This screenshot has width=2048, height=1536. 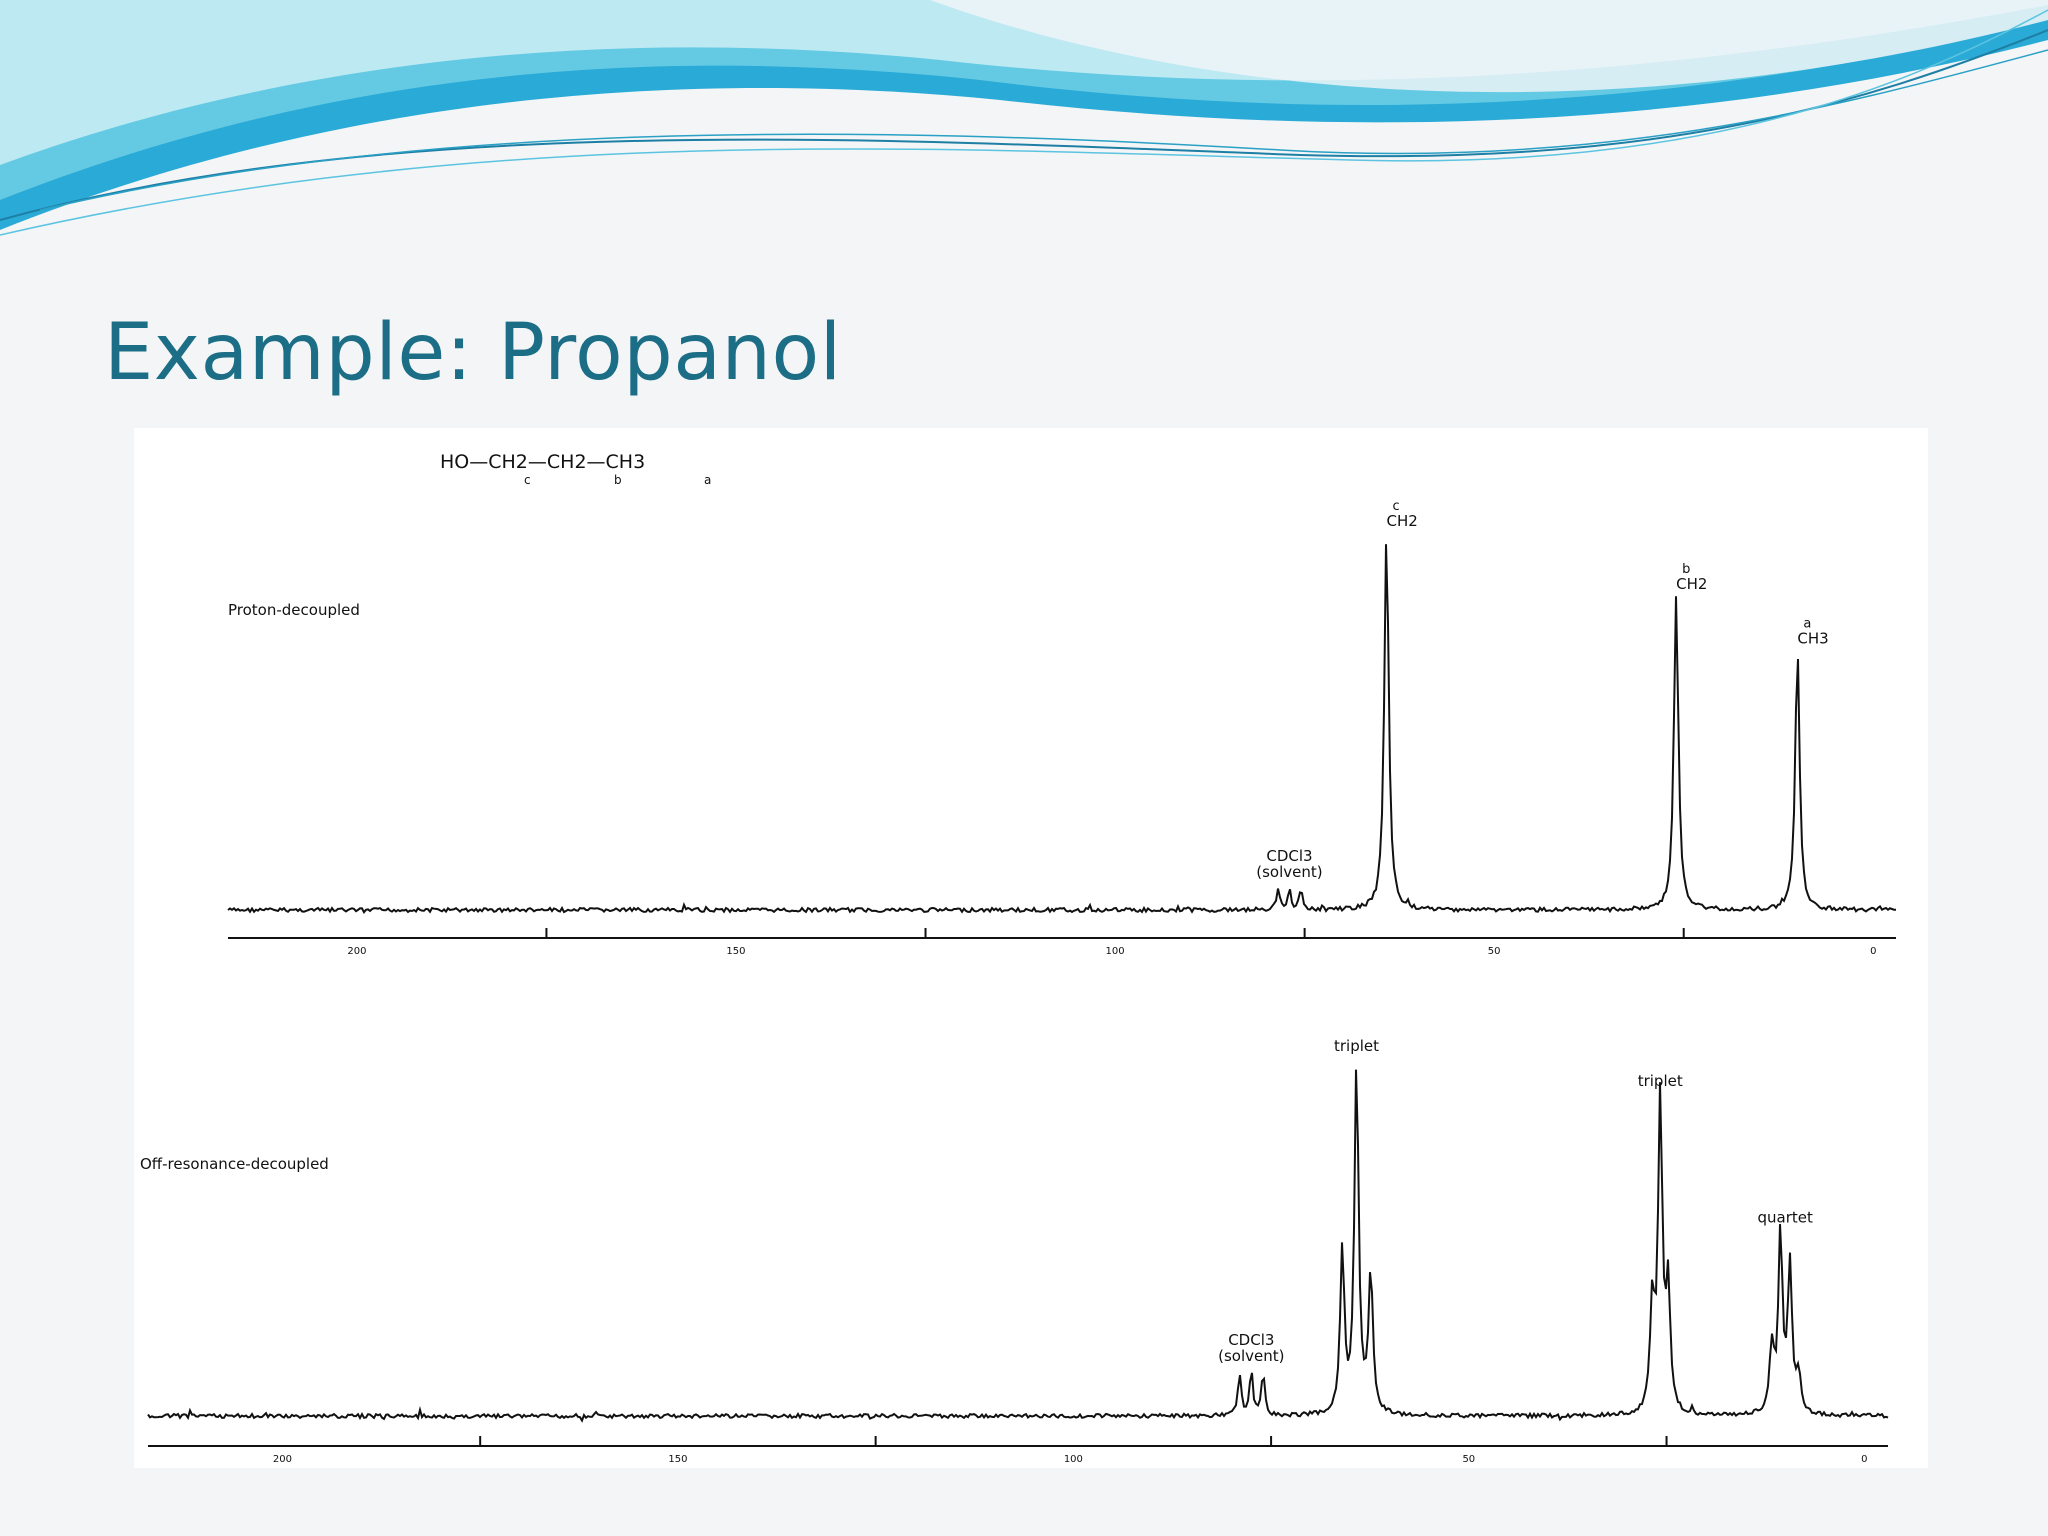 I want to click on x-ticks-off-resonance: 200 150 100 50 0, so click(x=1070, y=1450).